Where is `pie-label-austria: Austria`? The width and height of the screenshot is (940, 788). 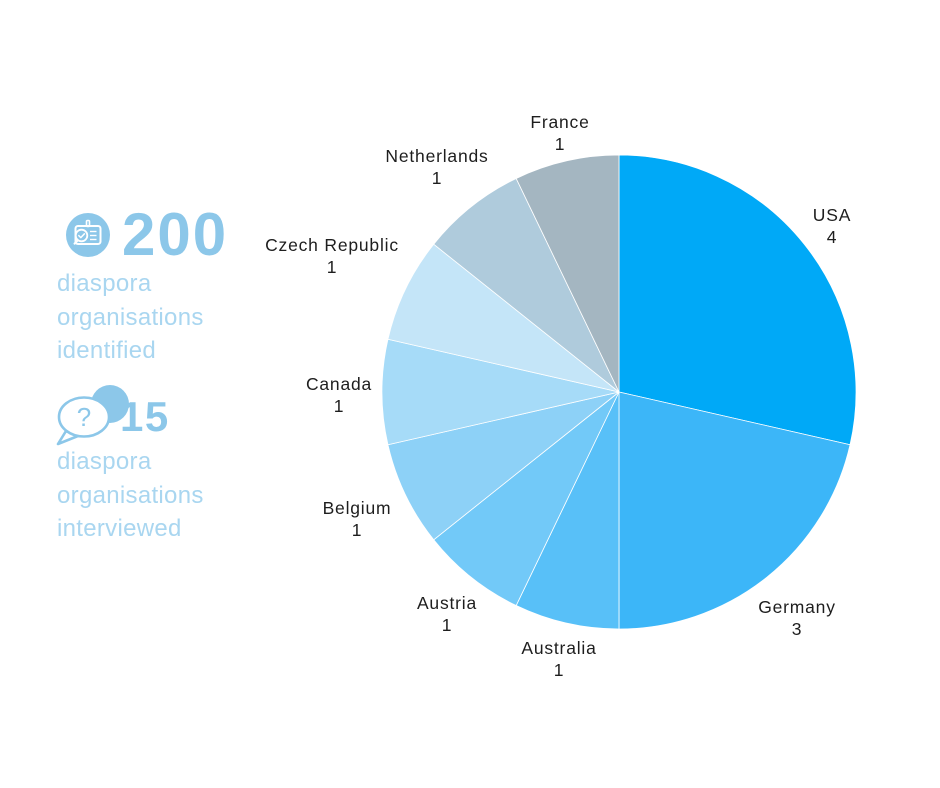 pie-label-austria: Austria is located at coordinates (447, 603).